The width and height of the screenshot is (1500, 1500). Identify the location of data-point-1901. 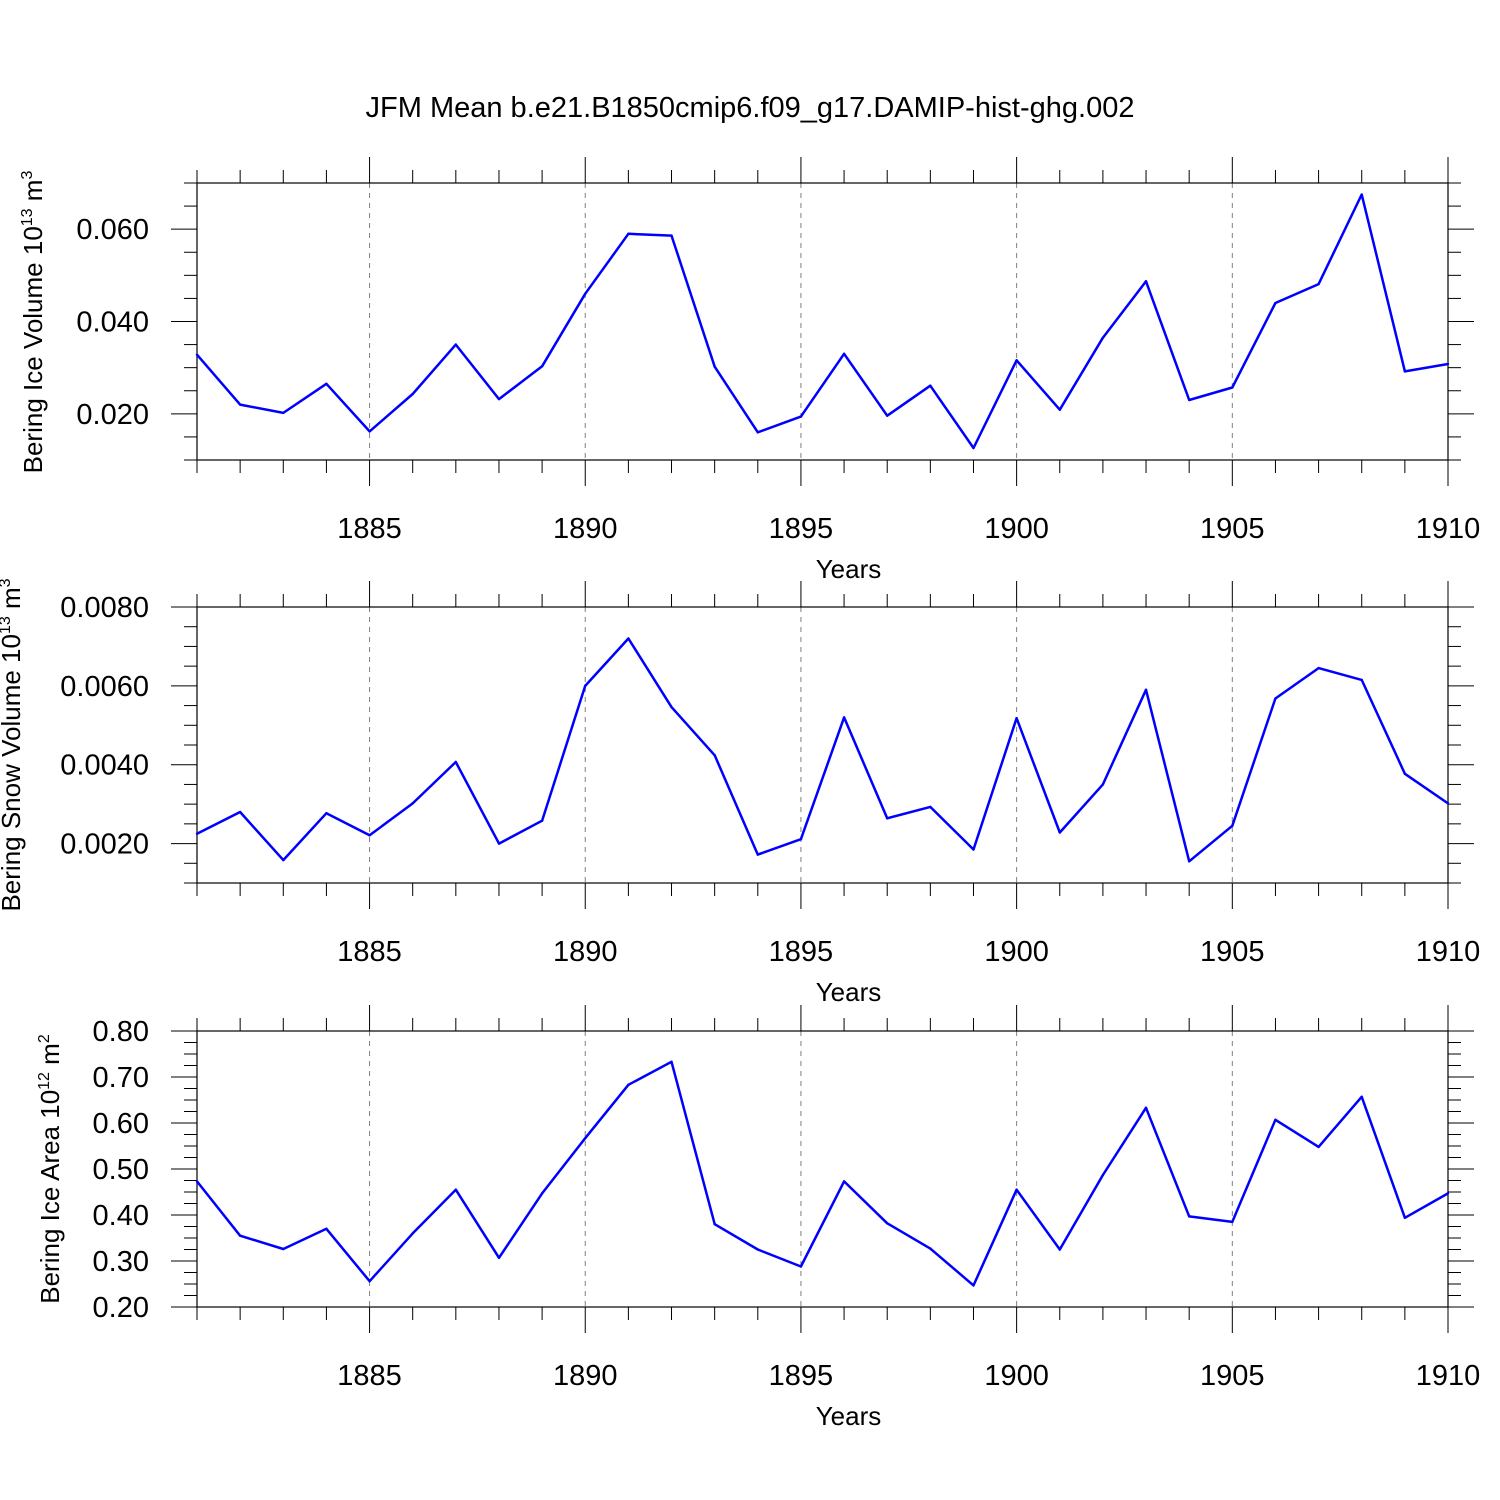
(1059, 409).